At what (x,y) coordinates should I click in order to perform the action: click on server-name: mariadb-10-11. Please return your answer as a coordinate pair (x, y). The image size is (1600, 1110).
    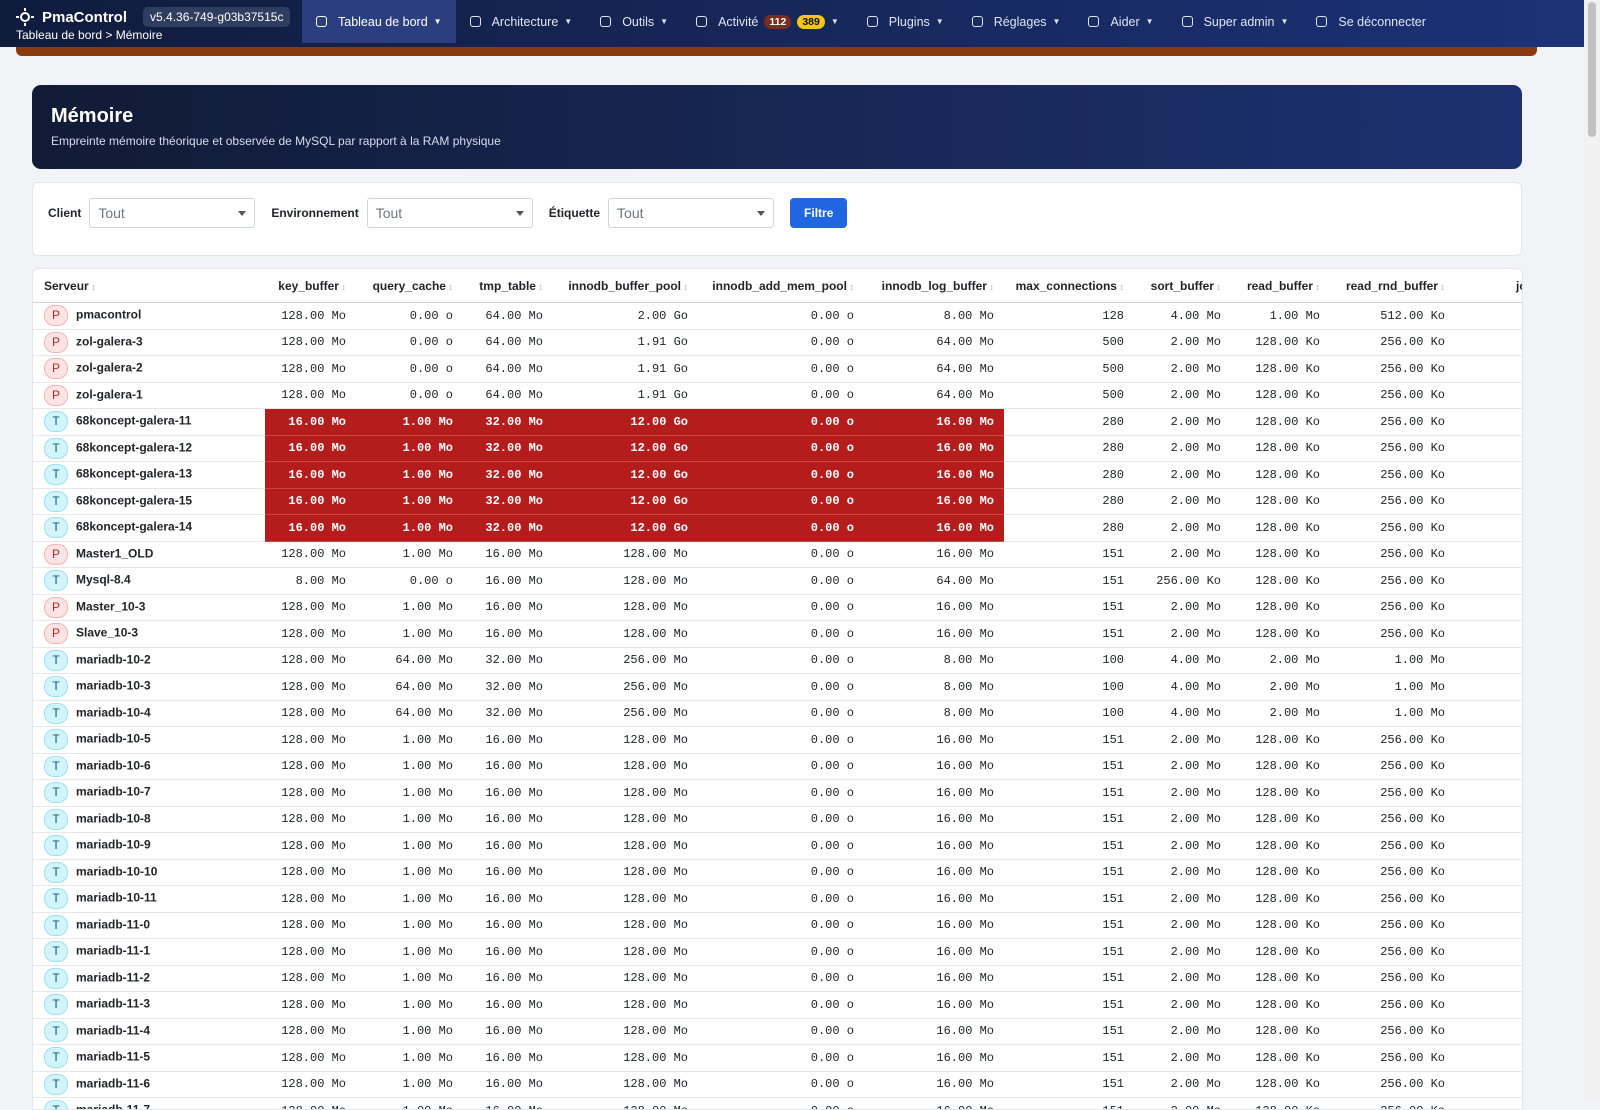
    Looking at the image, I should click on (116, 898).